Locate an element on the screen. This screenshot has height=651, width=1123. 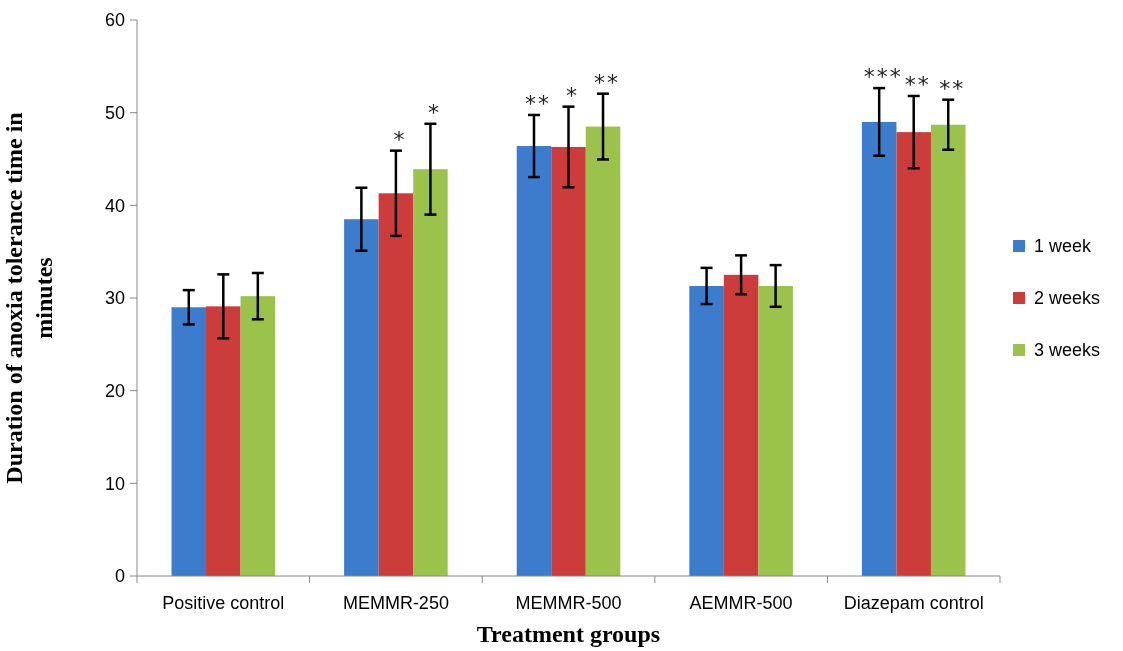
y-axis-title: Duration of anoxia tolerance time in minutes is located at coordinates (29, 298).